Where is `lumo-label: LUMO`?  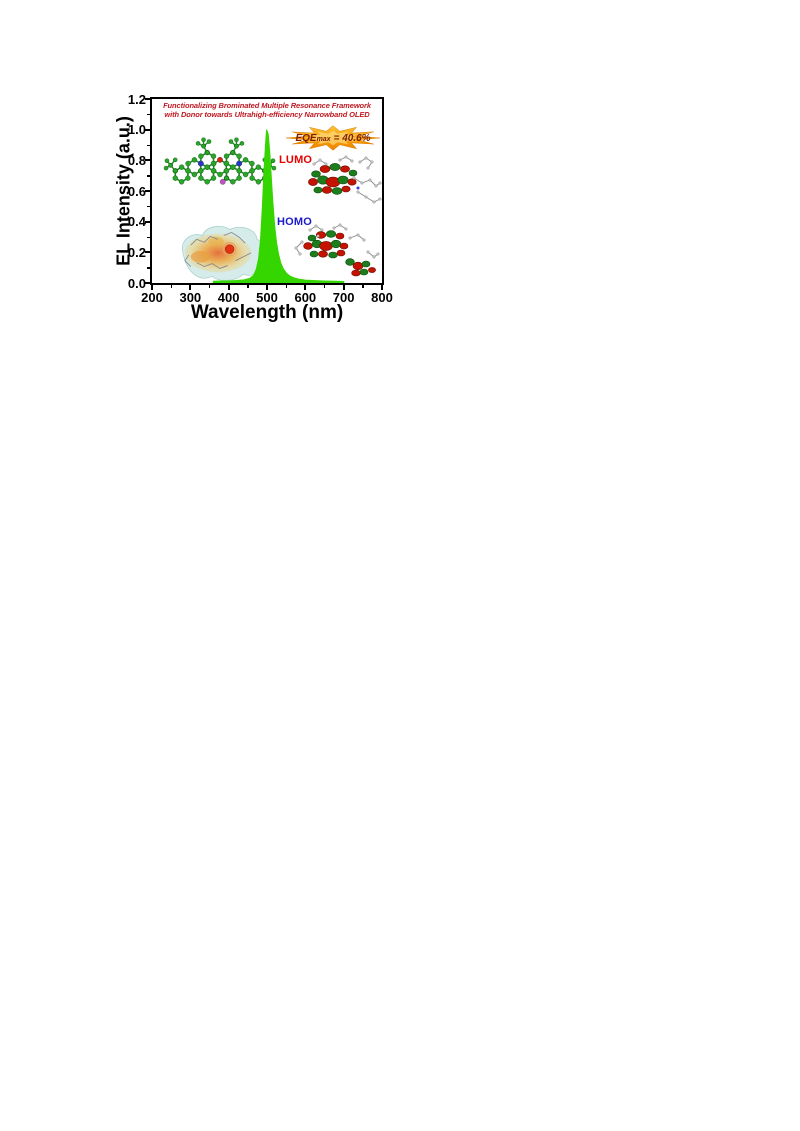
lumo-label: LUMO is located at coordinates (296, 160).